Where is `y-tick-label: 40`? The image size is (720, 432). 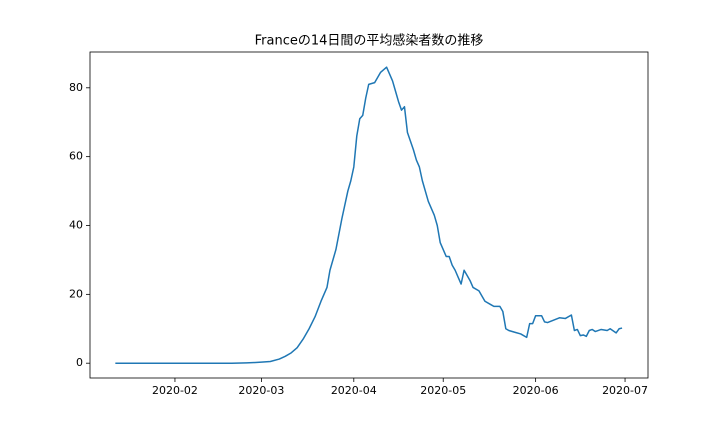
y-tick-label: 40 is located at coordinates (76, 224).